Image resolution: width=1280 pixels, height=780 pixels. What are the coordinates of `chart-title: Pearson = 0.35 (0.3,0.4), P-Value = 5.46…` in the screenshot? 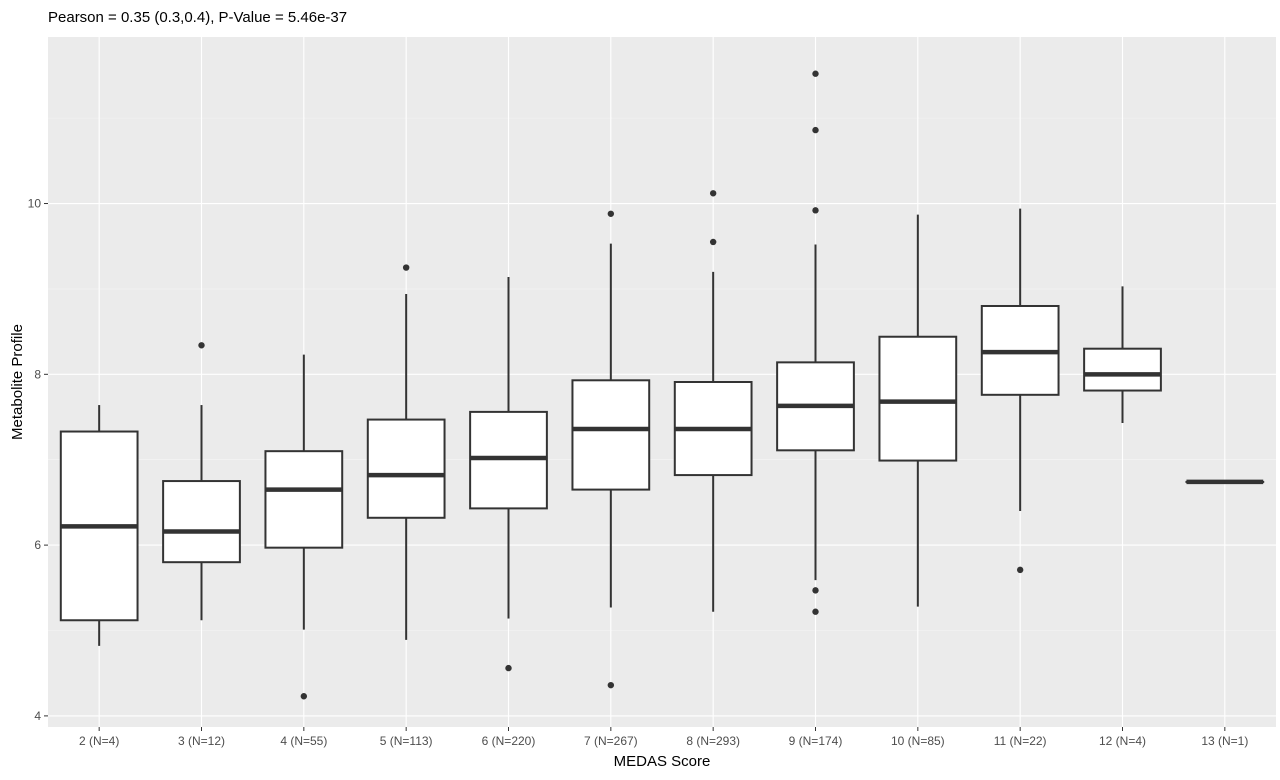 It's located at (197, 17).